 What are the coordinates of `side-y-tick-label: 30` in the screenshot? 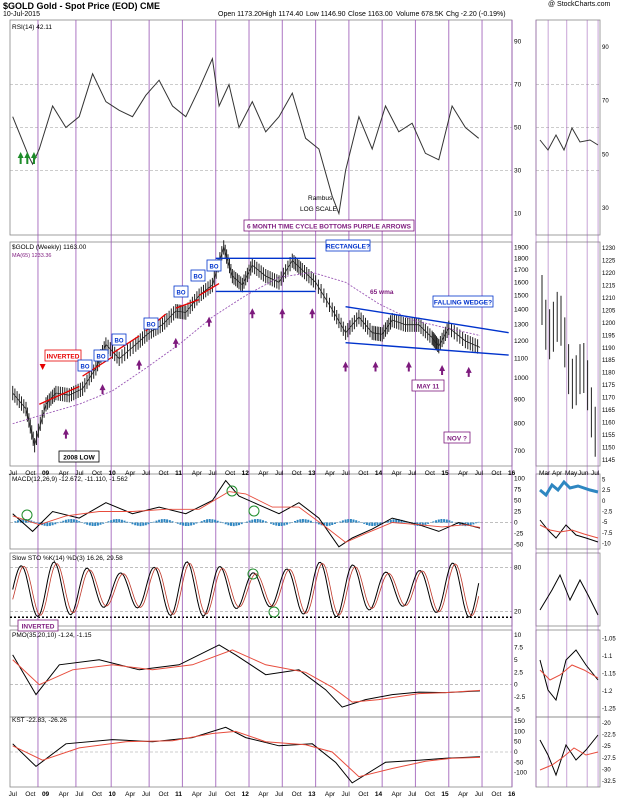 It's located at (605, 209).